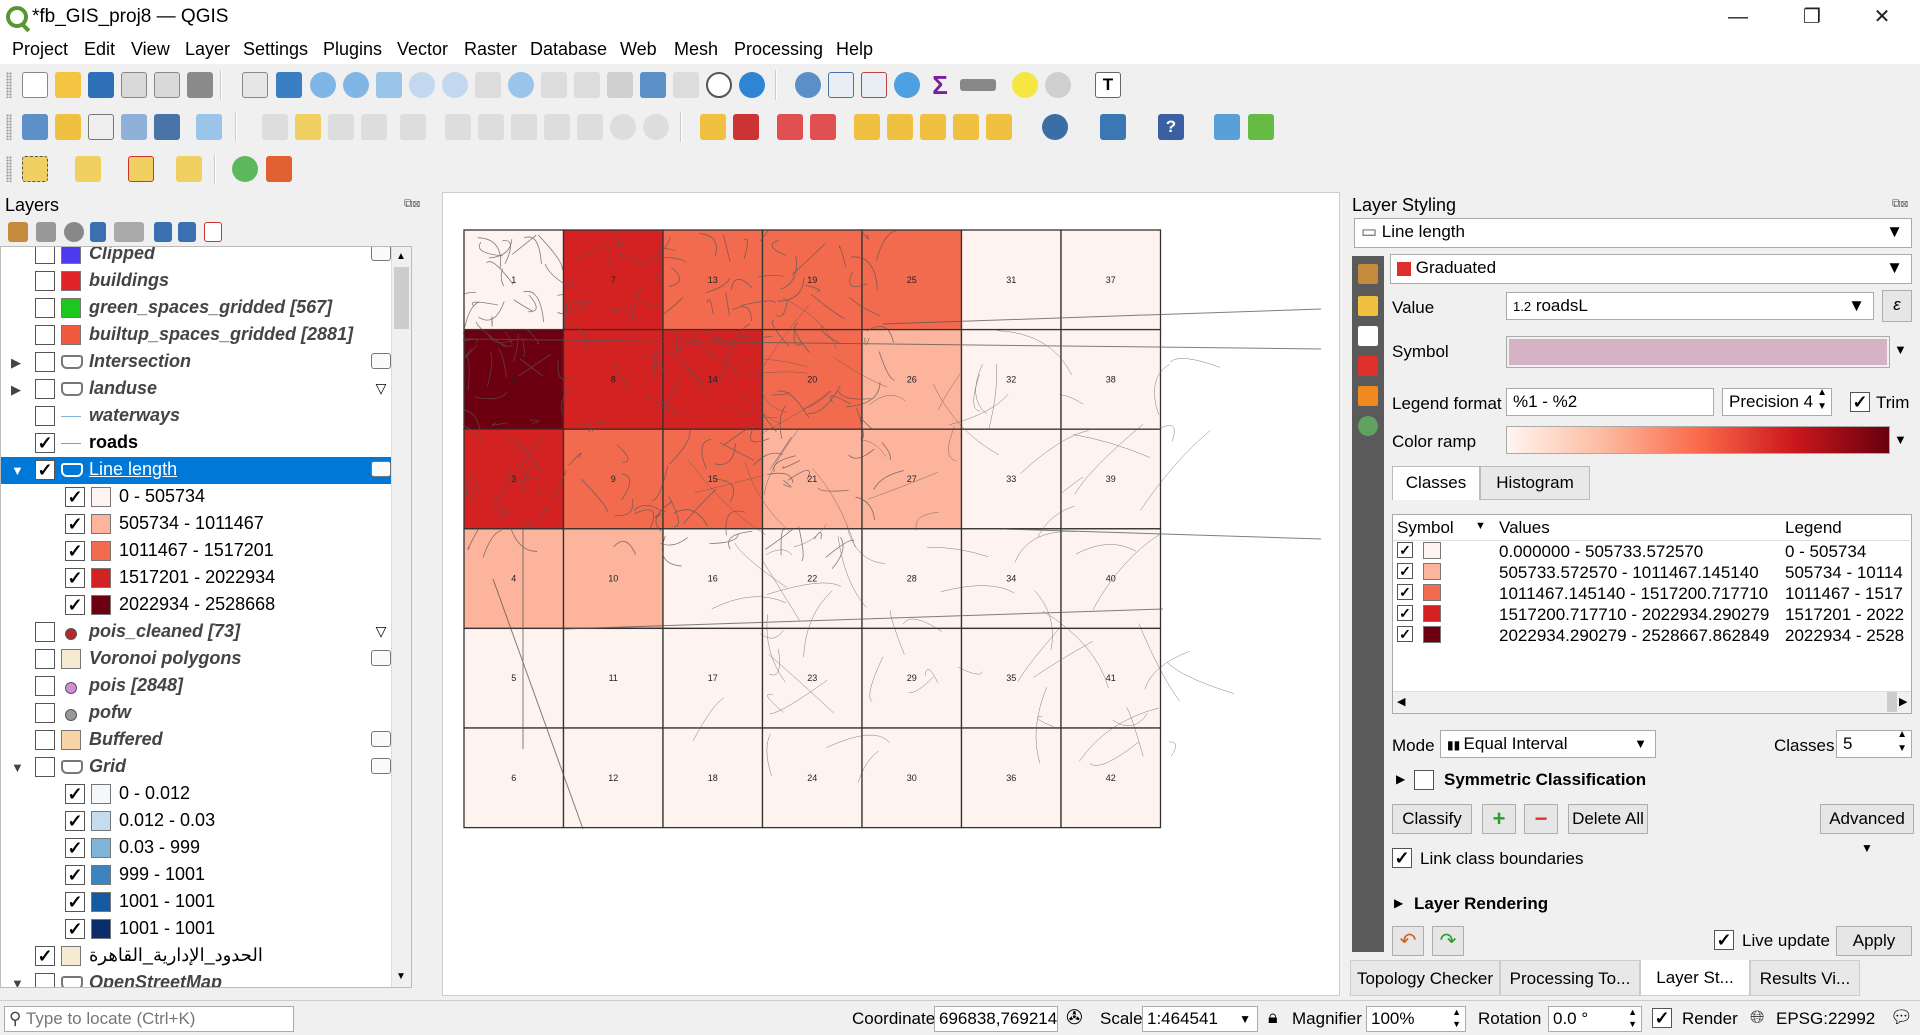 This screenshot has width=1920, height=1035. Describe the element at coordinates (341, 127) in the screenshot. I see `save-edits-icon` at that location.